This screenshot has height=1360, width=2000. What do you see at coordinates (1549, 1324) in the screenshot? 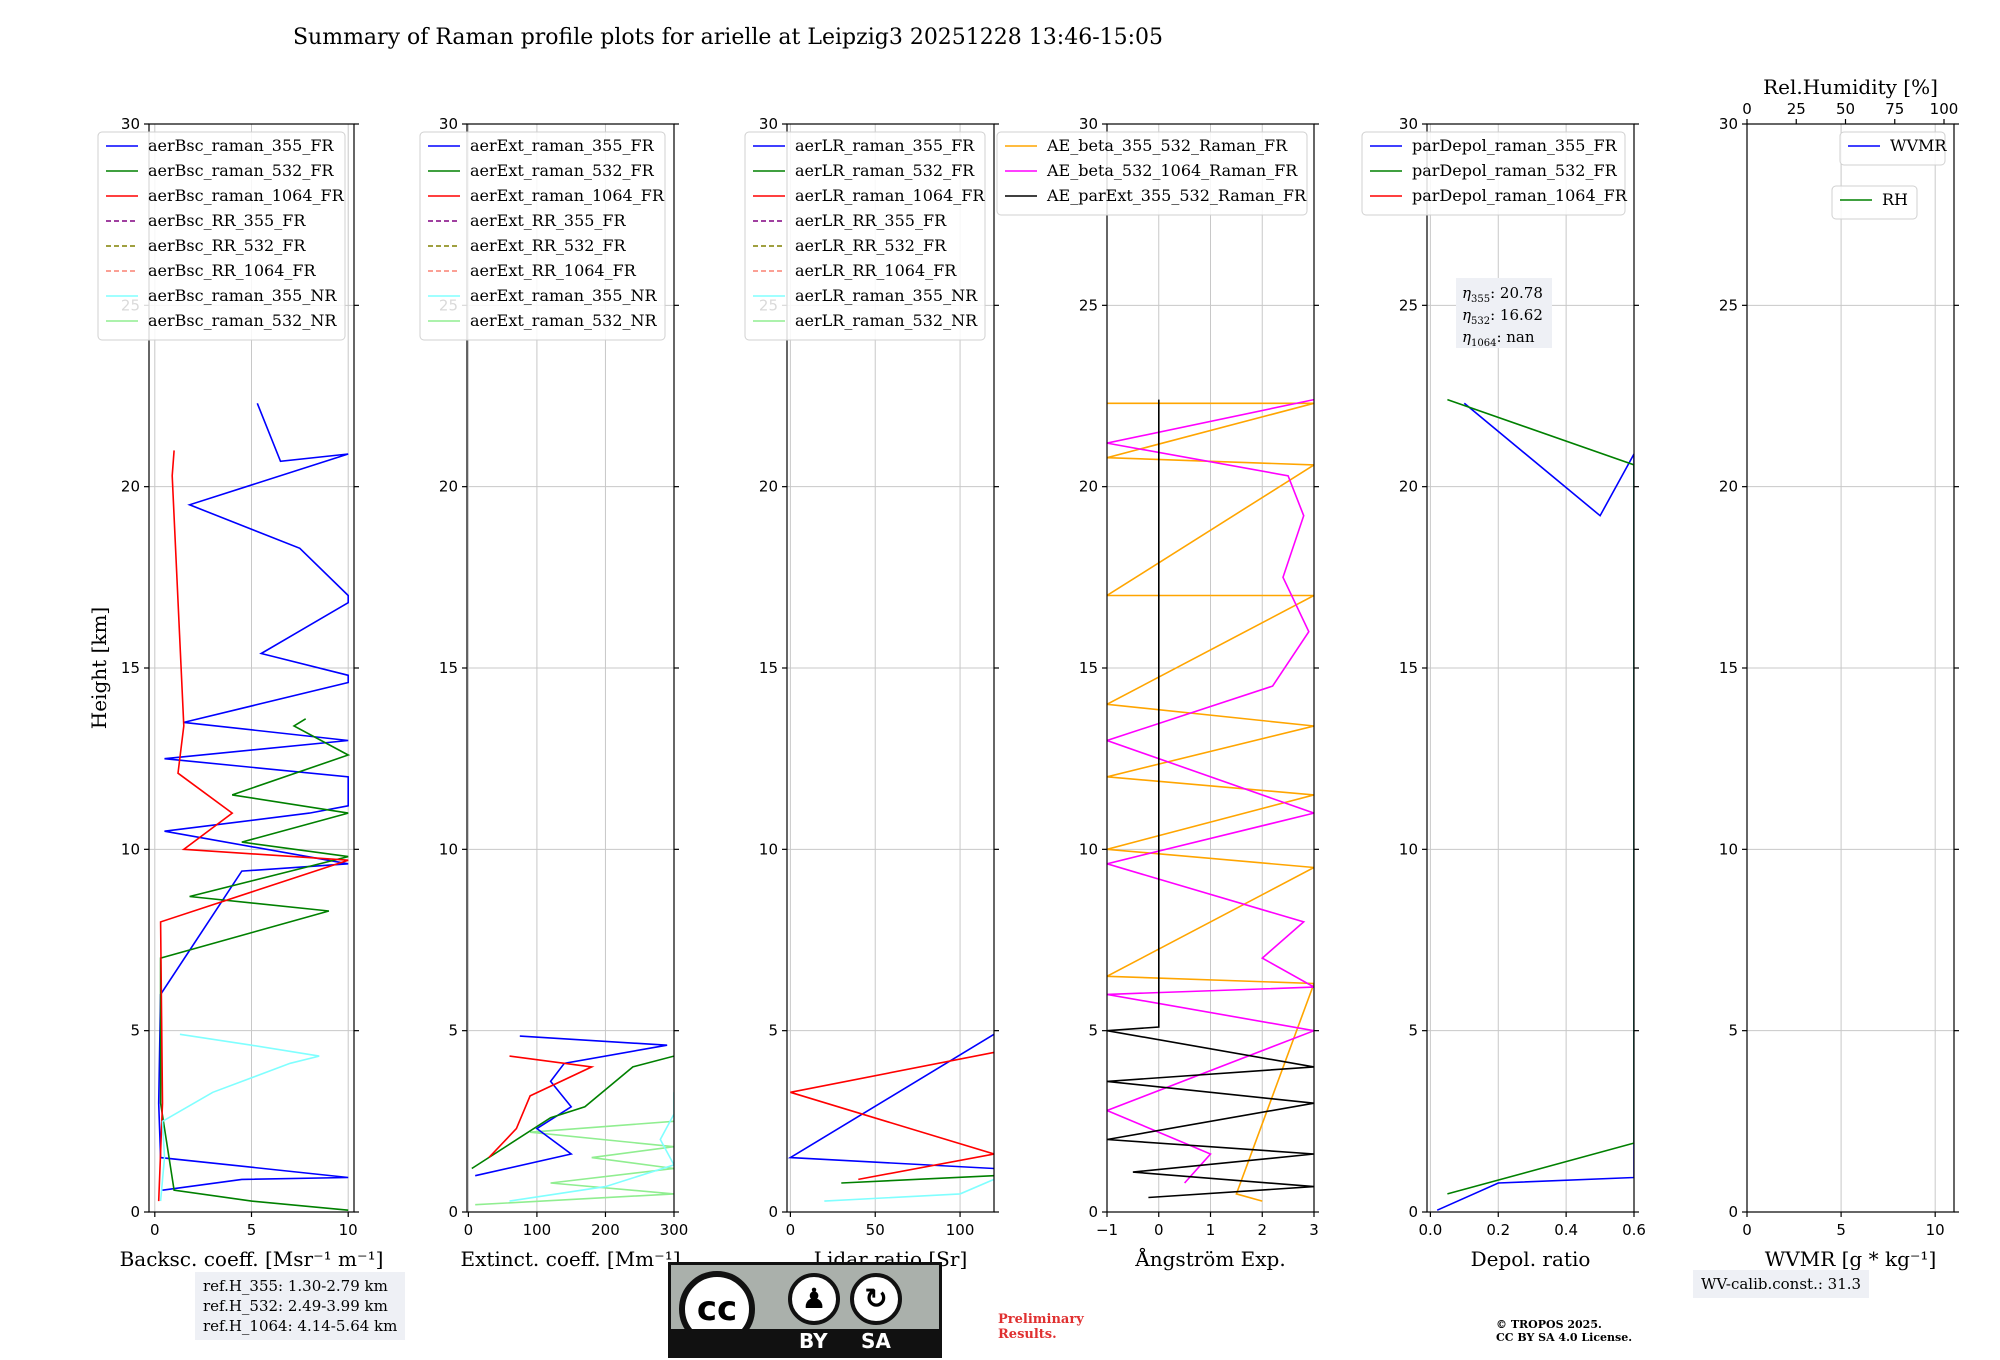
I see `copyright-line-1: © TROPOS 2025.` at bounding box center [1549, 1324].